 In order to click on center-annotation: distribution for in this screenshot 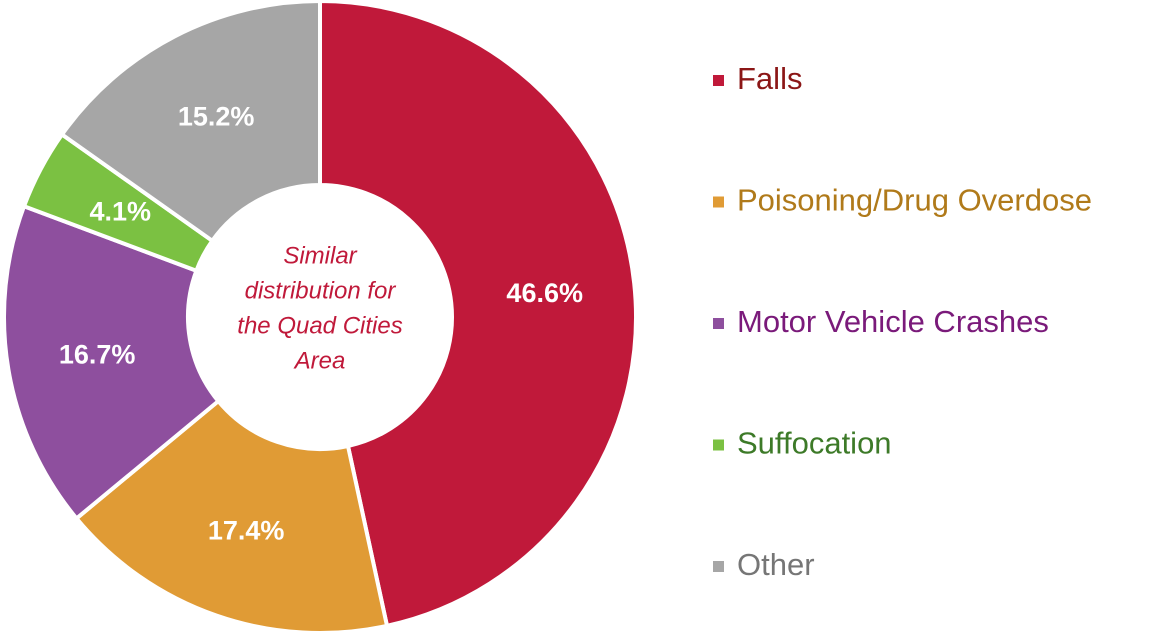, I will do `click(321, 290)`.